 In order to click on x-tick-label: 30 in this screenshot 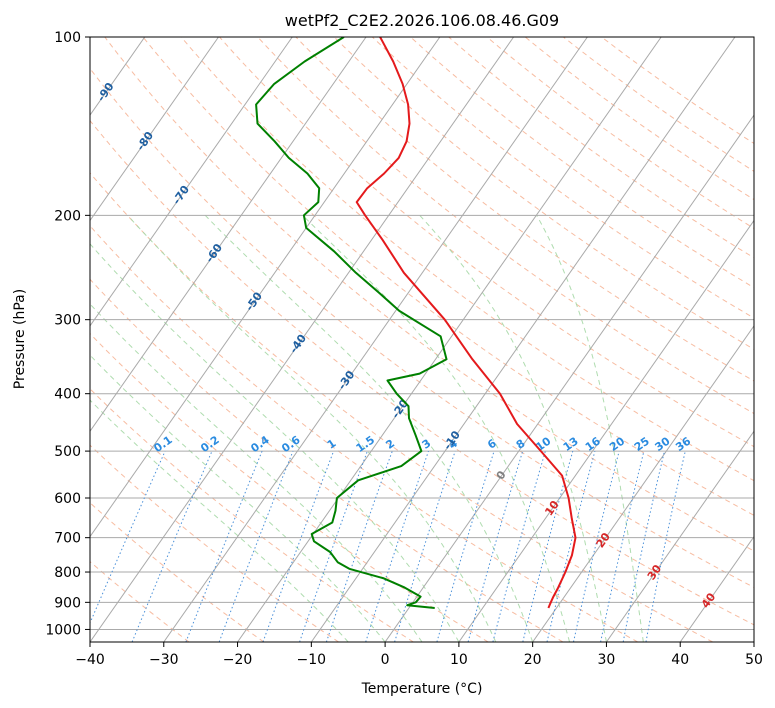, I will do `click(607, 660)`.